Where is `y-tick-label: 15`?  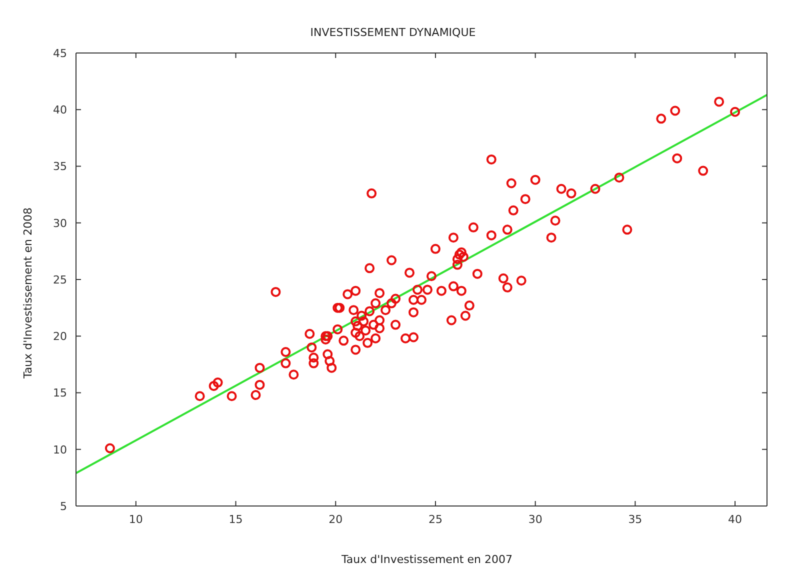
y-tick-label: 15 is located at coordinates (60, 393).